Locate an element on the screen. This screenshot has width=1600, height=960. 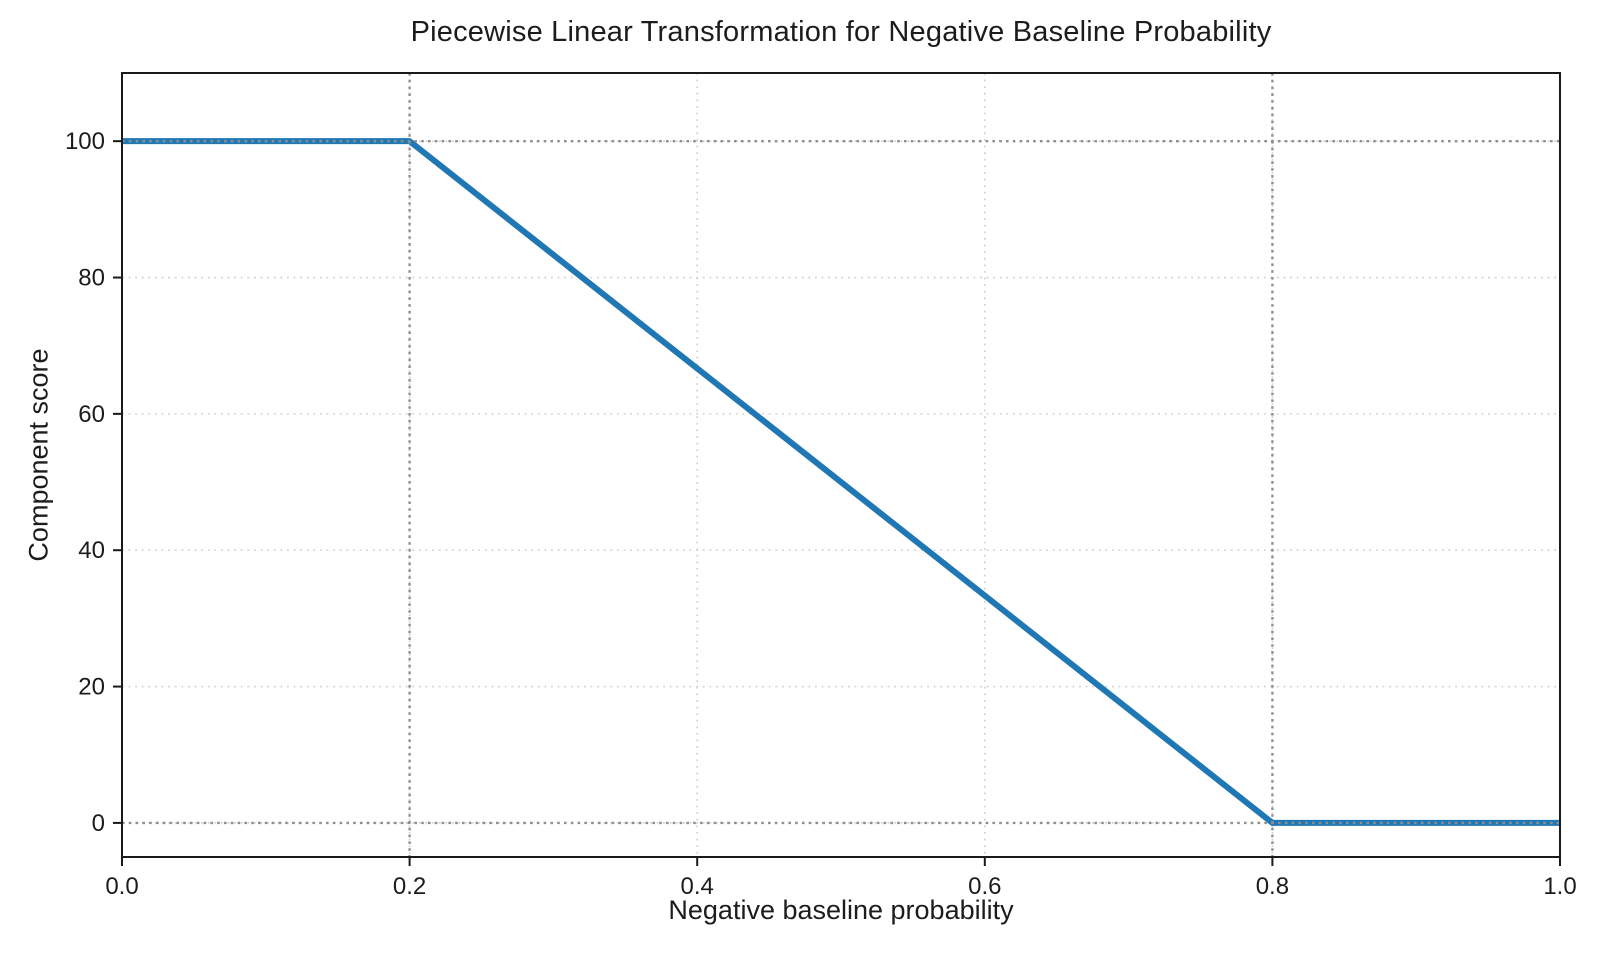
x-tick-label: 1.0 is located at coordinates (1559, 886).